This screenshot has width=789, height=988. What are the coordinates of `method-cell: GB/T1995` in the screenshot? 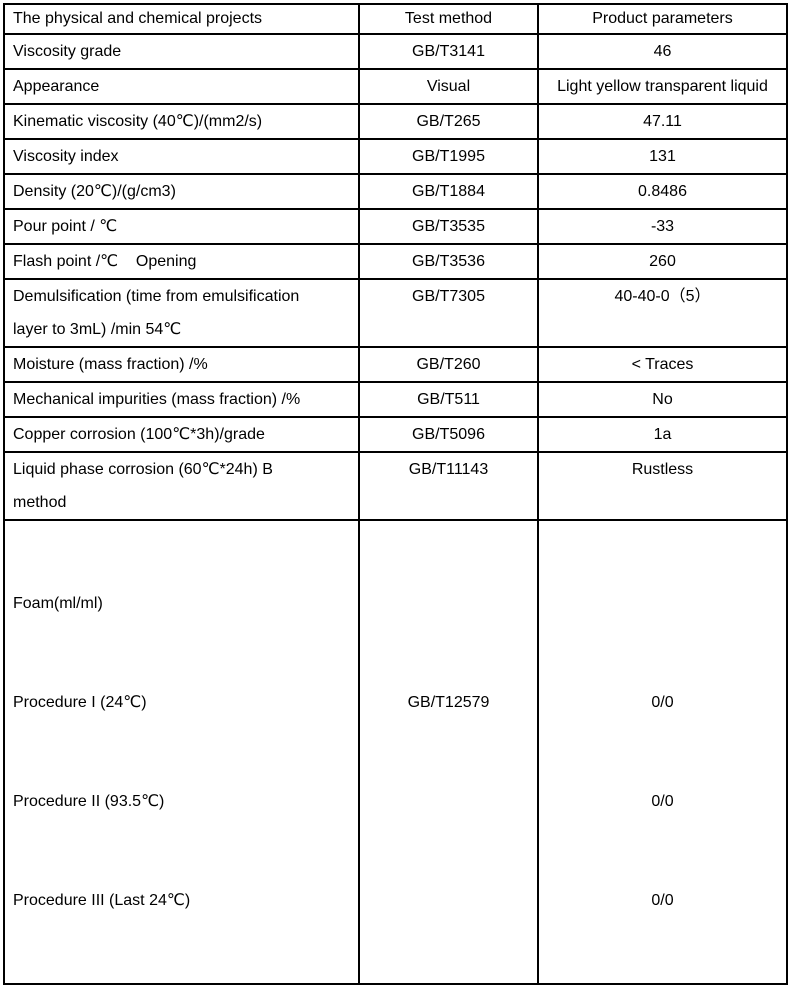 It's located at (448, 156).